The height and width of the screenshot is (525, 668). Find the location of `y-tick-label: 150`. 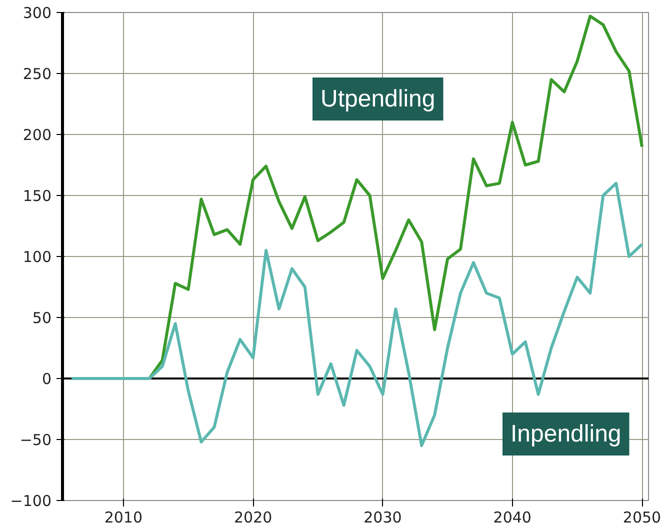

y-tick-label: 150 is located at coordinates (37, 196).